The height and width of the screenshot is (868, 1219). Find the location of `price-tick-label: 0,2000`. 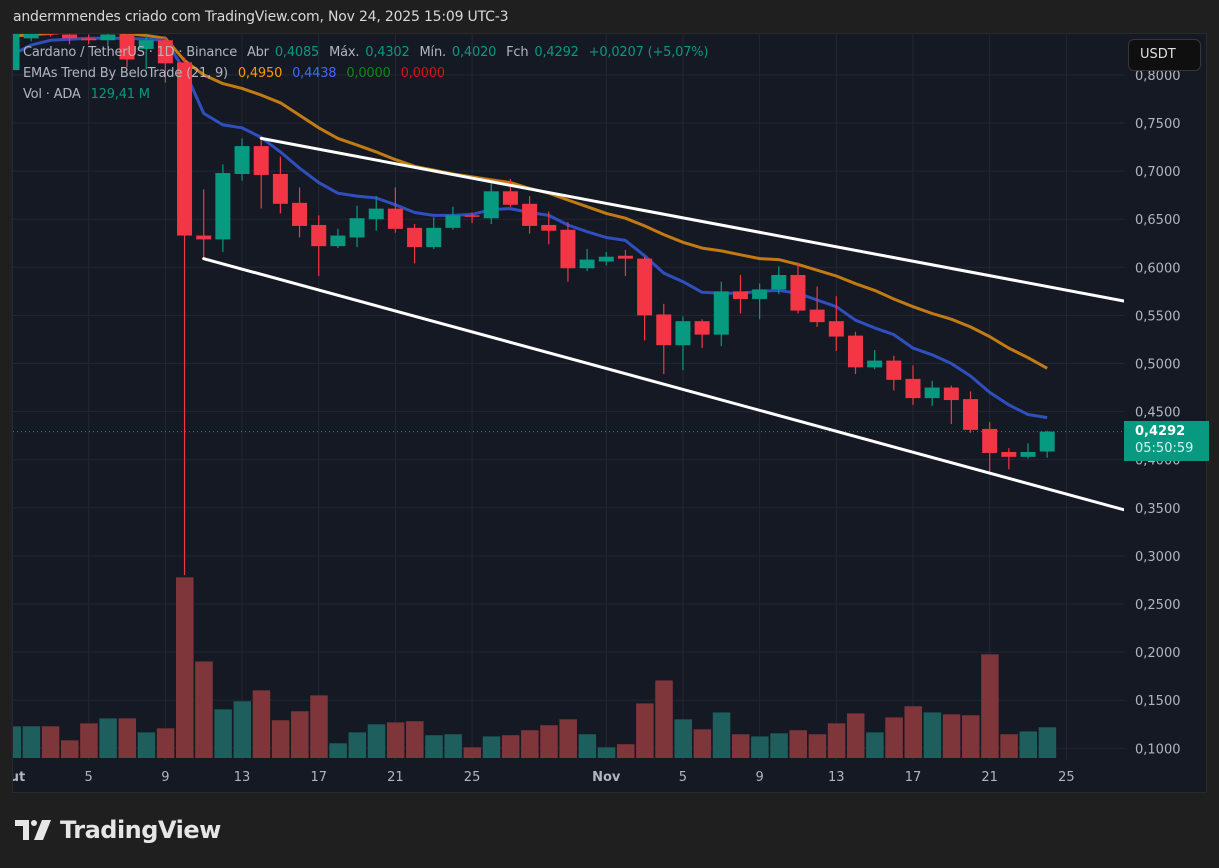

price-tick-label: 0,2000 is located at coordinates (1158, 653).